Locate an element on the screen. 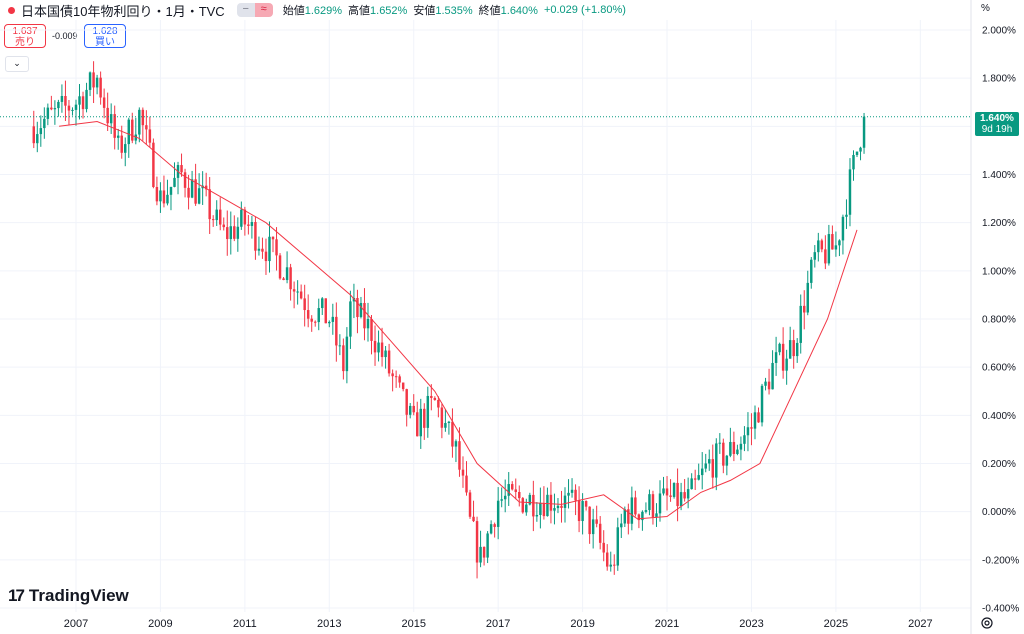 The width and height of the screenshot is (1024, 634). y-tick-label: 0.200% is located at coordinates (999, 464).